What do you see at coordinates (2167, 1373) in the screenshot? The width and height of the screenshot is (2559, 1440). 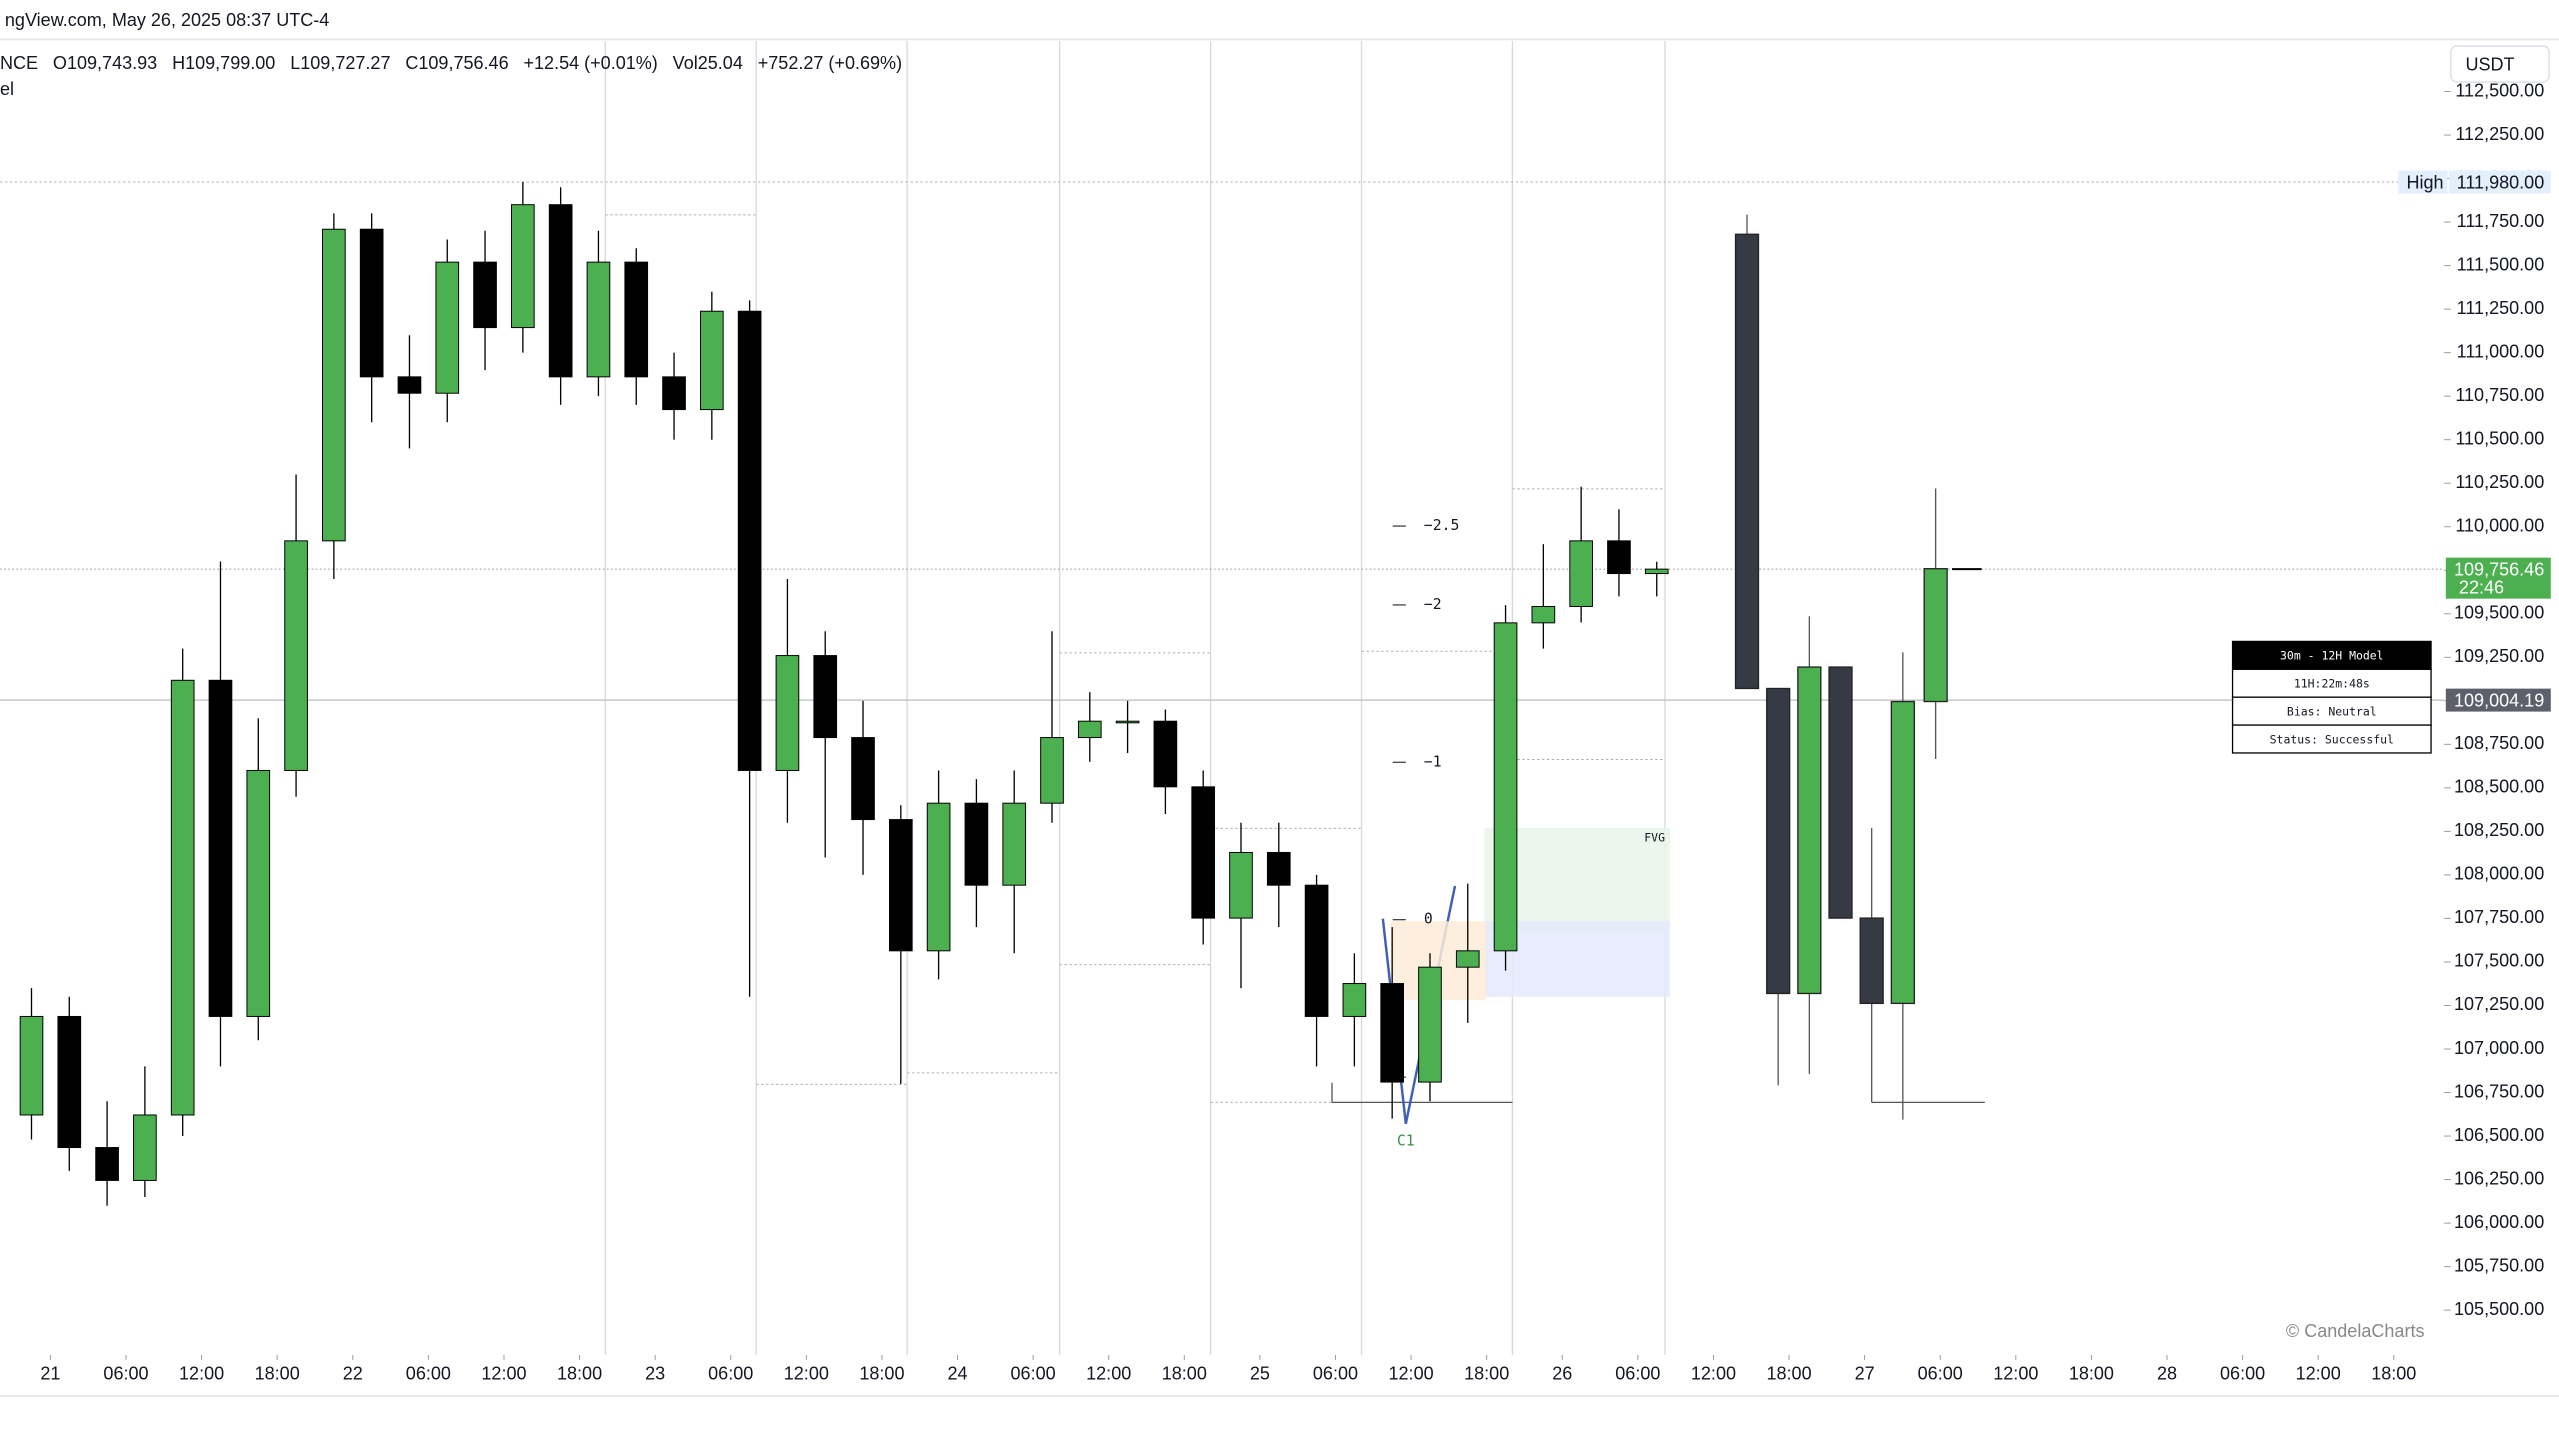 I see `x-tick-label: 28` at bounding box center [2167, 1373].